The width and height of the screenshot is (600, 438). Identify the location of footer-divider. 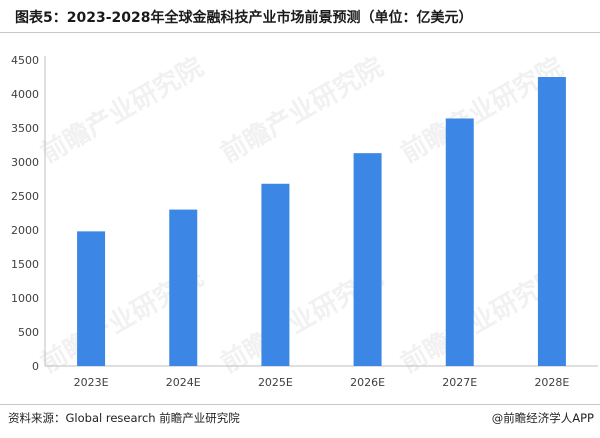
(300, 404).